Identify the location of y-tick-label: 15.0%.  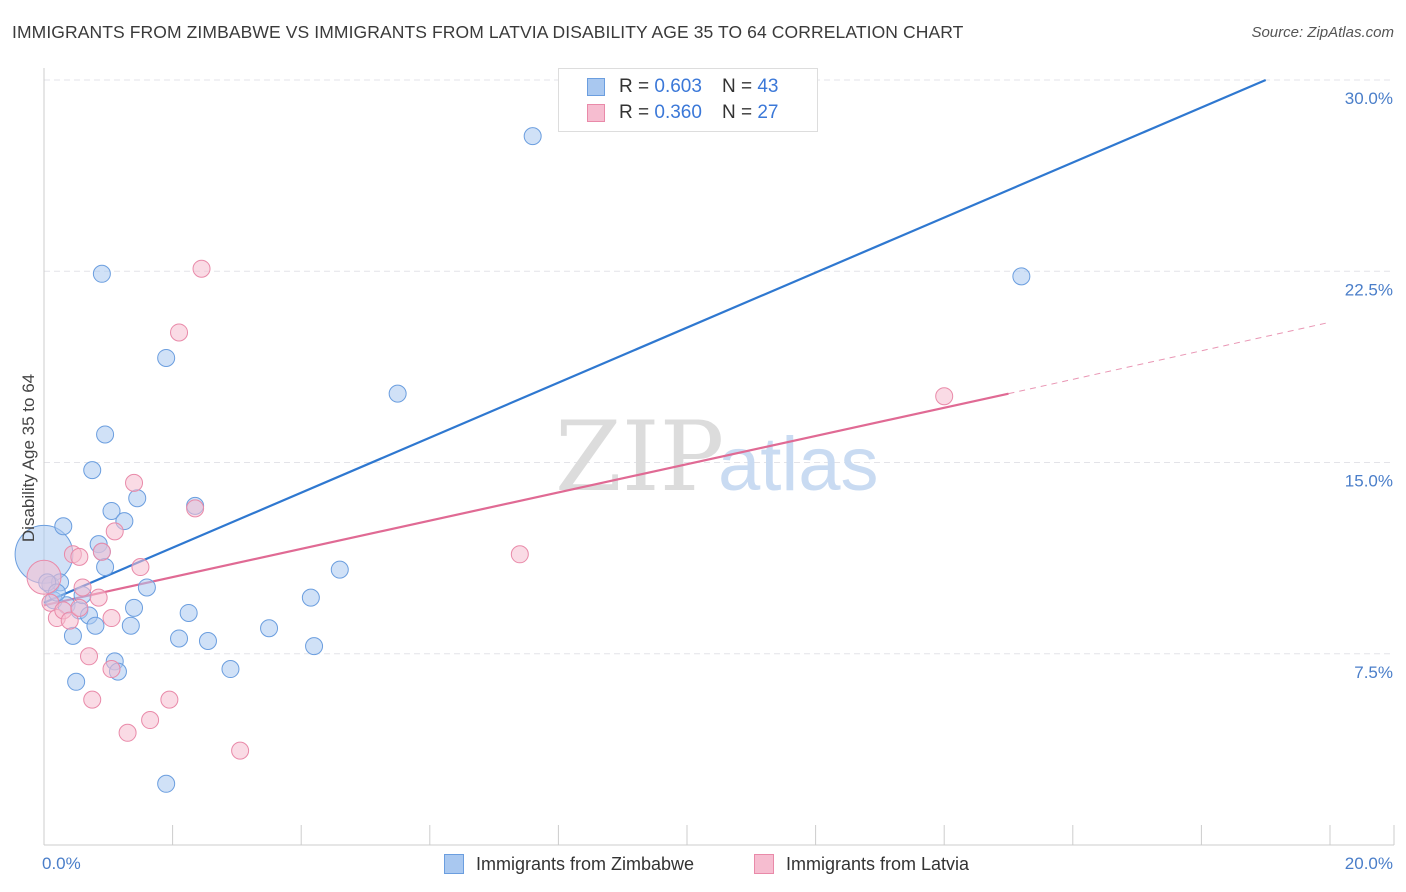
(1369, 481).